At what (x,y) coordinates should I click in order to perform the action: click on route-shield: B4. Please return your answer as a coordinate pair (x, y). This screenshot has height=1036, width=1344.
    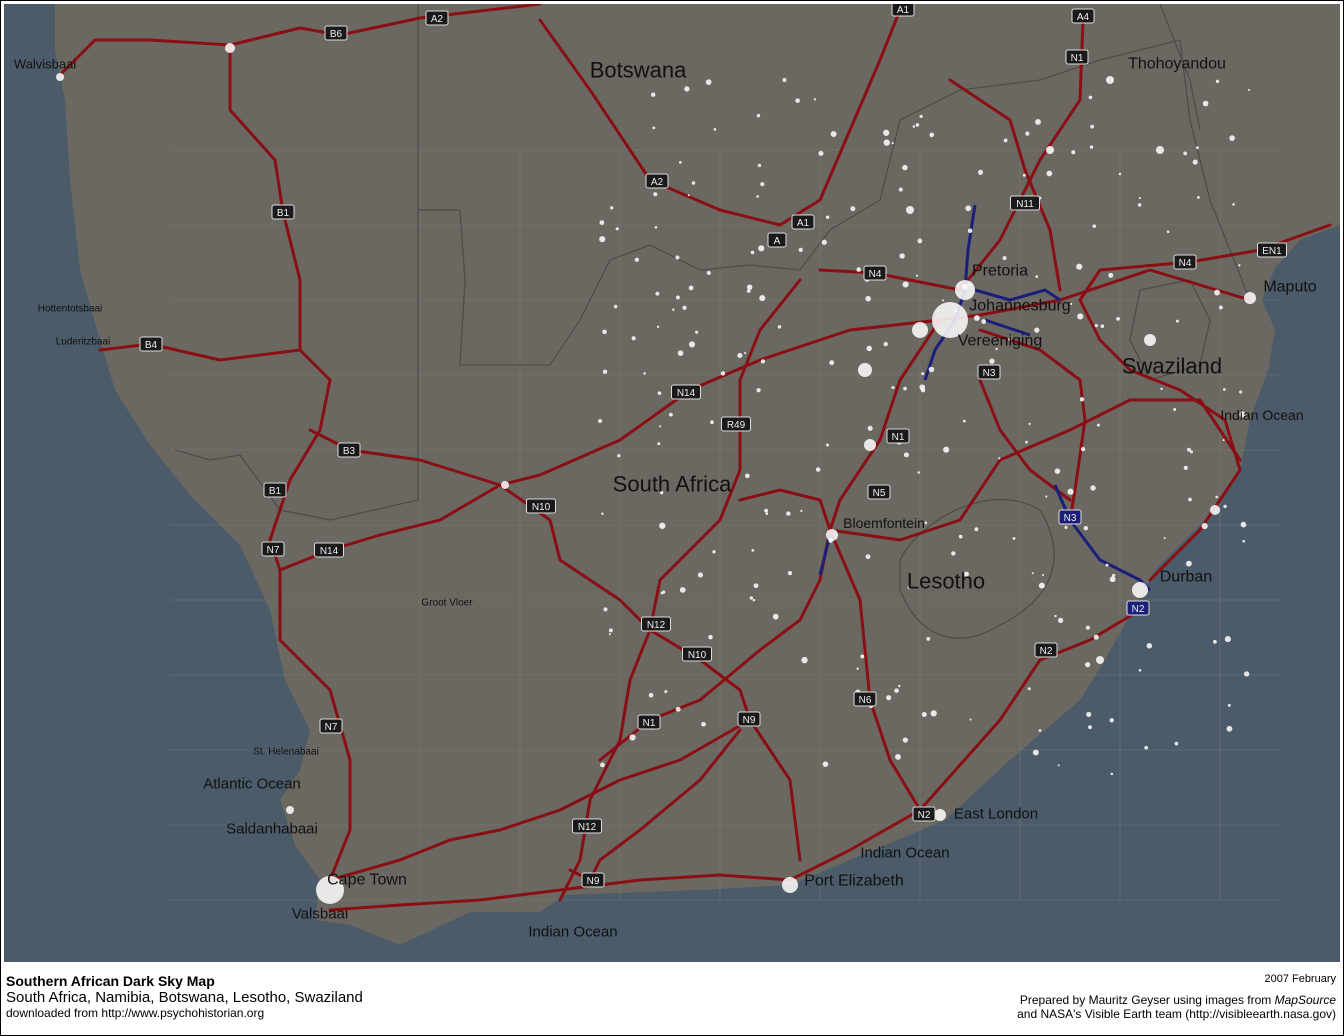
    Looking at the image, I should click on (151, 344).